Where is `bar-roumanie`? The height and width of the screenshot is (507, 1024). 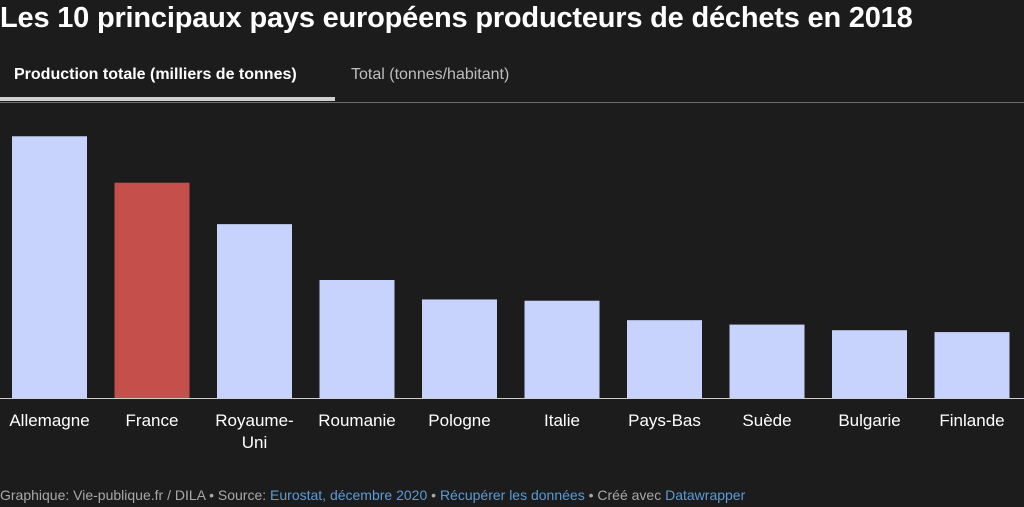
bar-roumanie is located at coordinates (357, 339).